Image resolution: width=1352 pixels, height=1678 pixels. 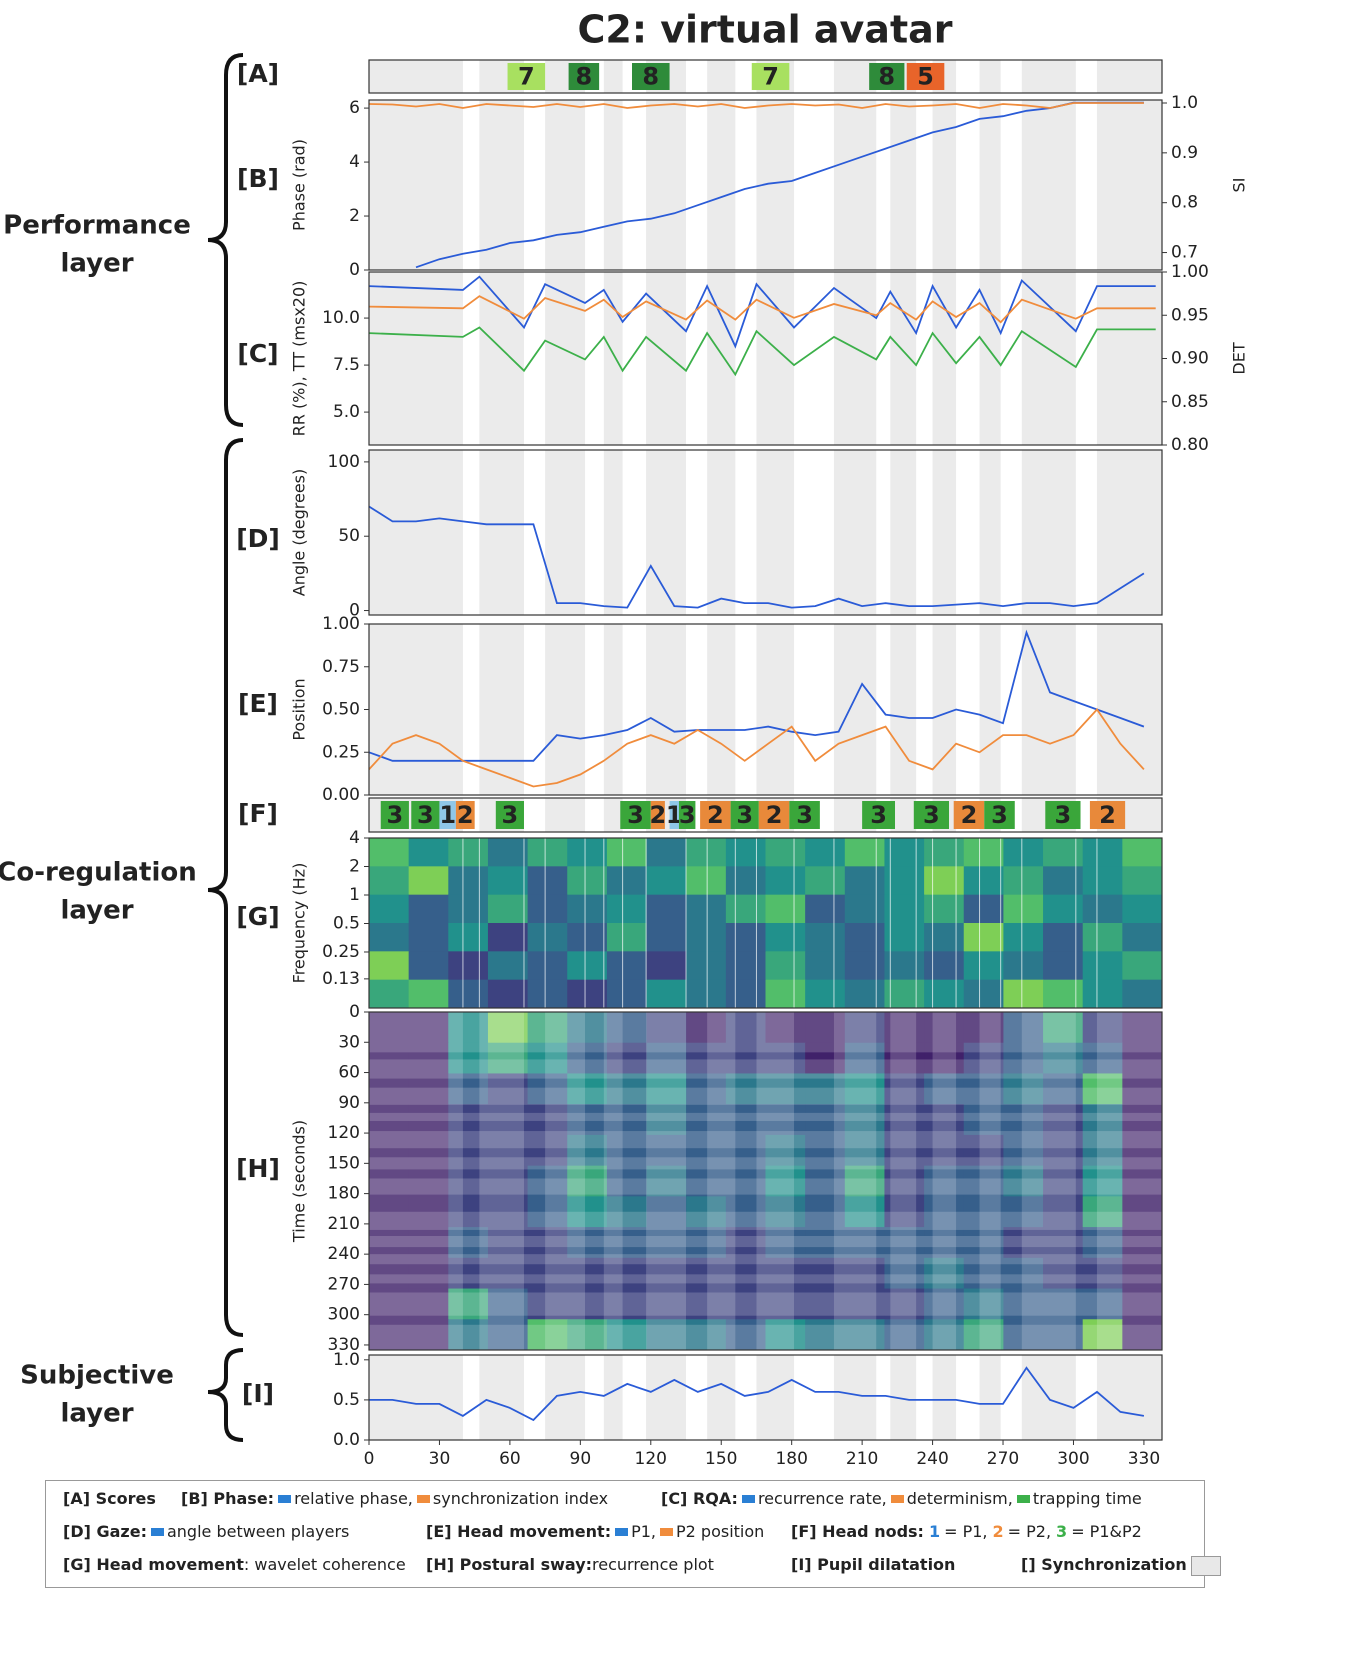 What do you see at coordinates (105, 1531) in the screenshot?
I see `legend-label: [D] Gaze:` at bounding box center [105, 1531].